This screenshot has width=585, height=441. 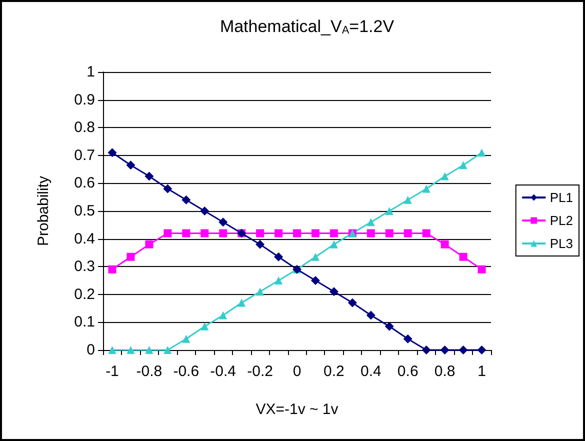 What do you see at coordinates (260, 371) in the screenshot?
I see `x-tick-label: -0.2` at bounding box center [260, 371].